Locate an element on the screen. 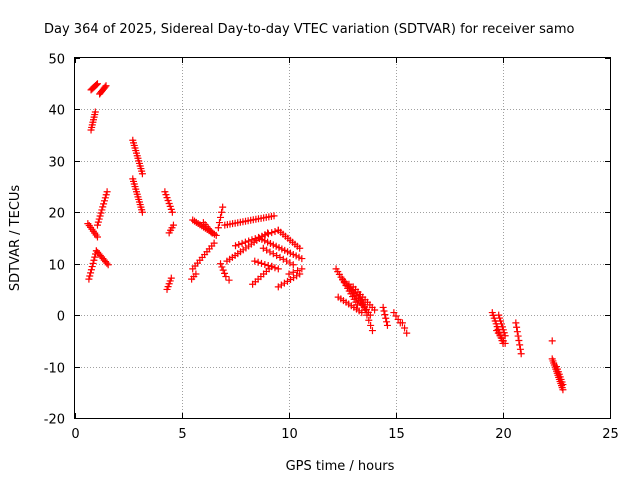 This screenshot has height=480, width=640. y-tick-label: 10 is located at coordinates (56, 266).